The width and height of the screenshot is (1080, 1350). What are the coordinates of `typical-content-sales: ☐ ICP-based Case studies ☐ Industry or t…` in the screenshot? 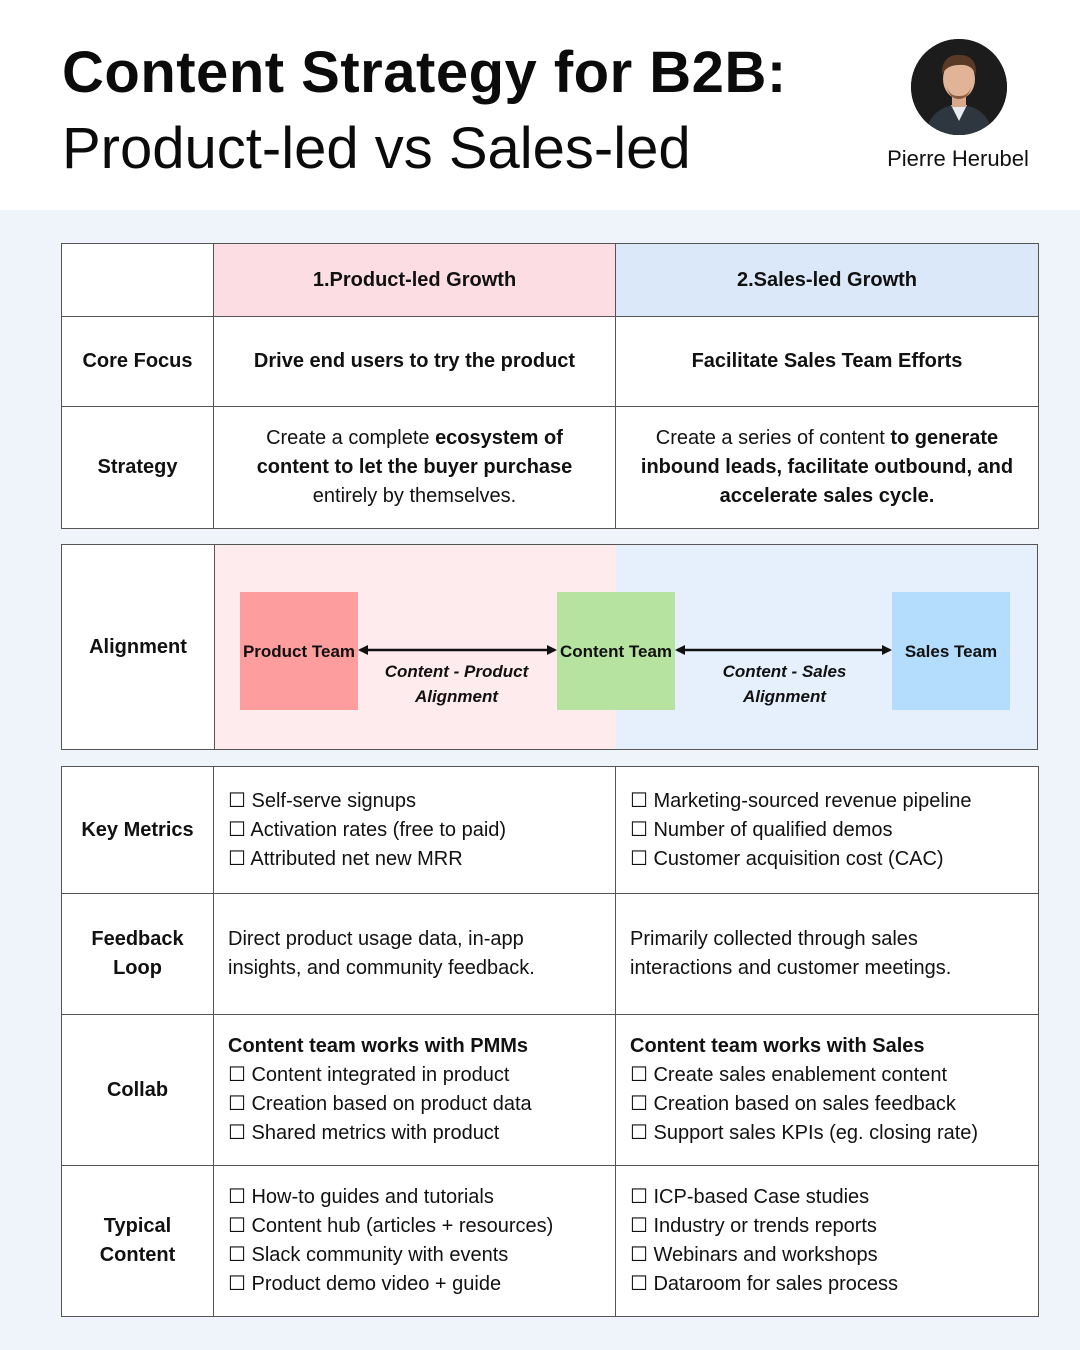 It's located at (827, 1241).